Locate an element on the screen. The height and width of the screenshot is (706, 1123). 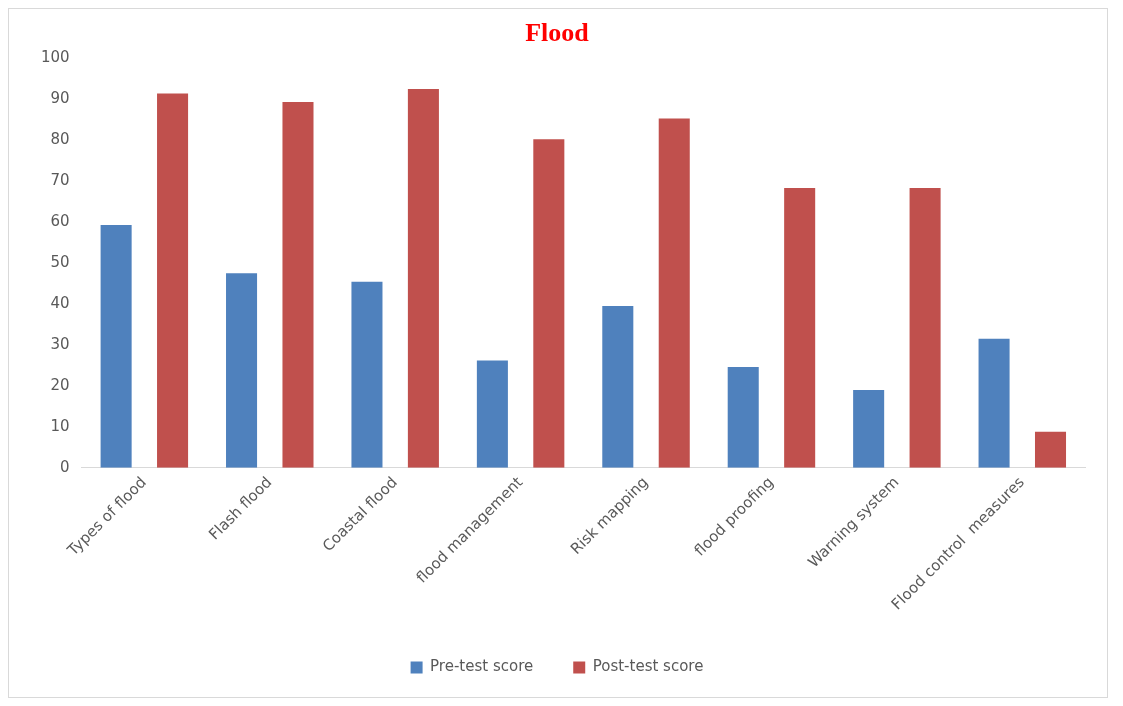
y-tick-label: 30 is located at coordinates (60, 343).